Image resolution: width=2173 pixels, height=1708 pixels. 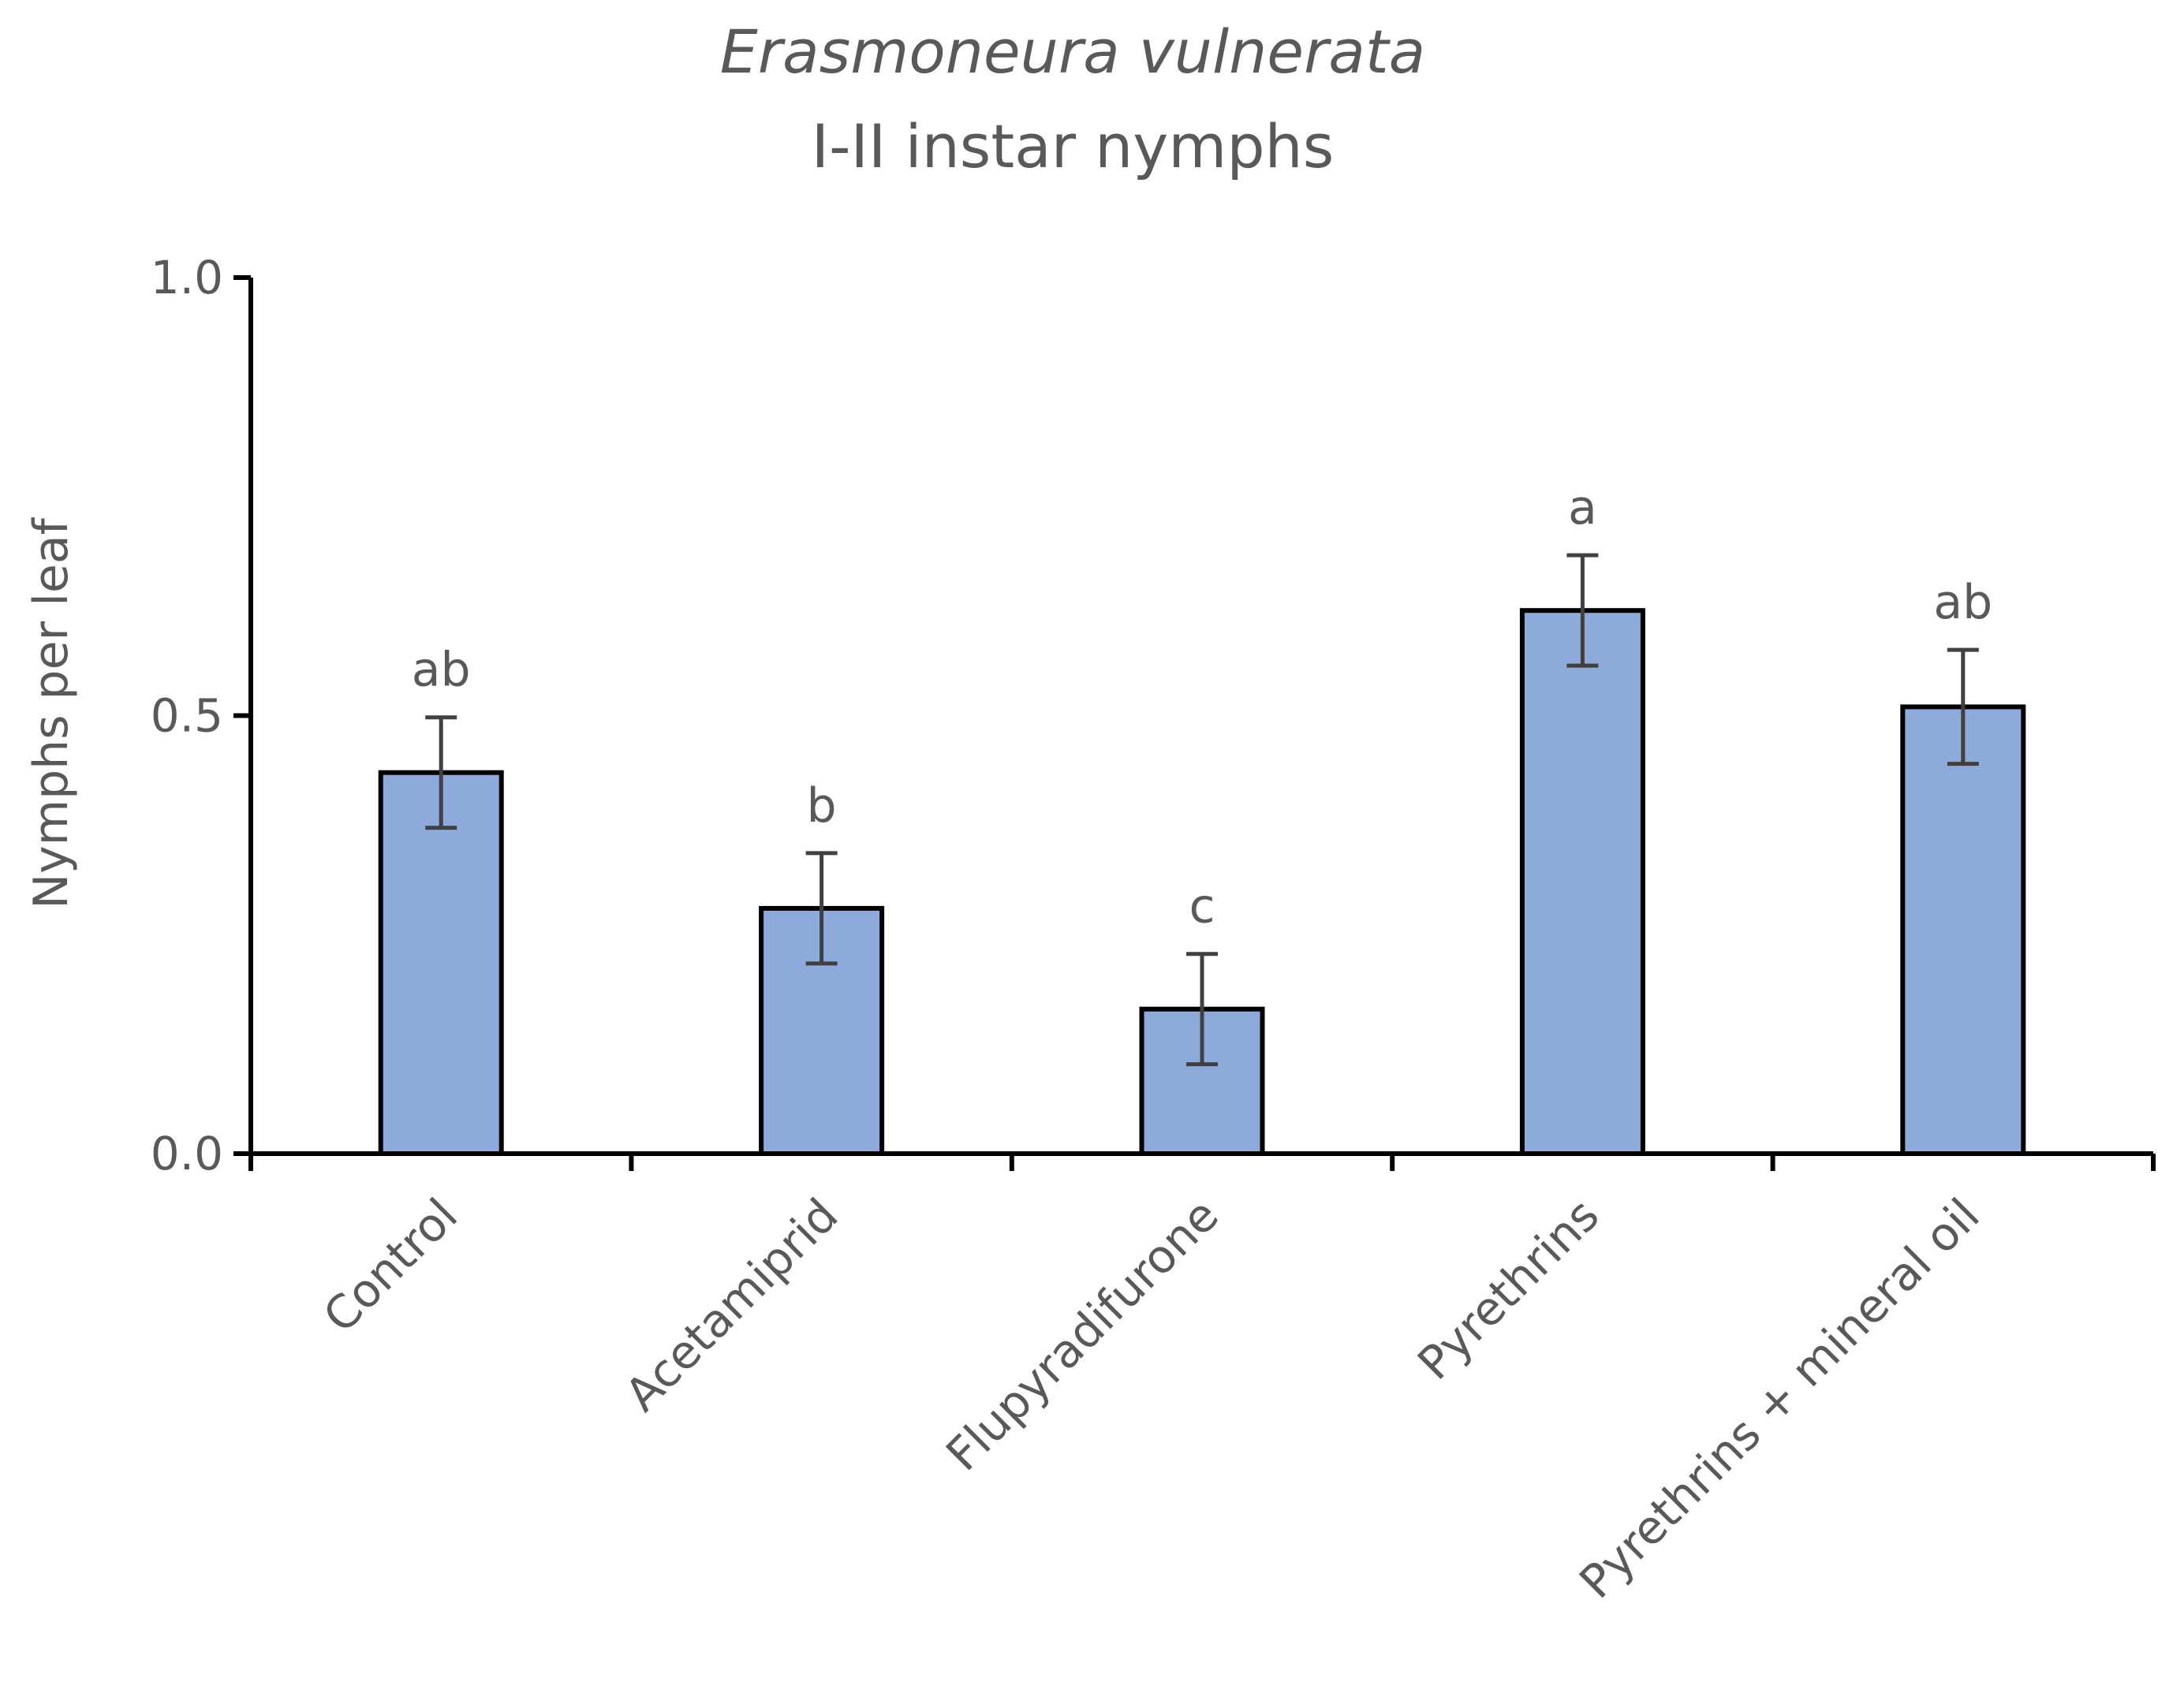 What do you see at coordinates (187, 277) in the screenshot?
I see `y-tick-label-2: 1.0` at bounding box center [187, 277].